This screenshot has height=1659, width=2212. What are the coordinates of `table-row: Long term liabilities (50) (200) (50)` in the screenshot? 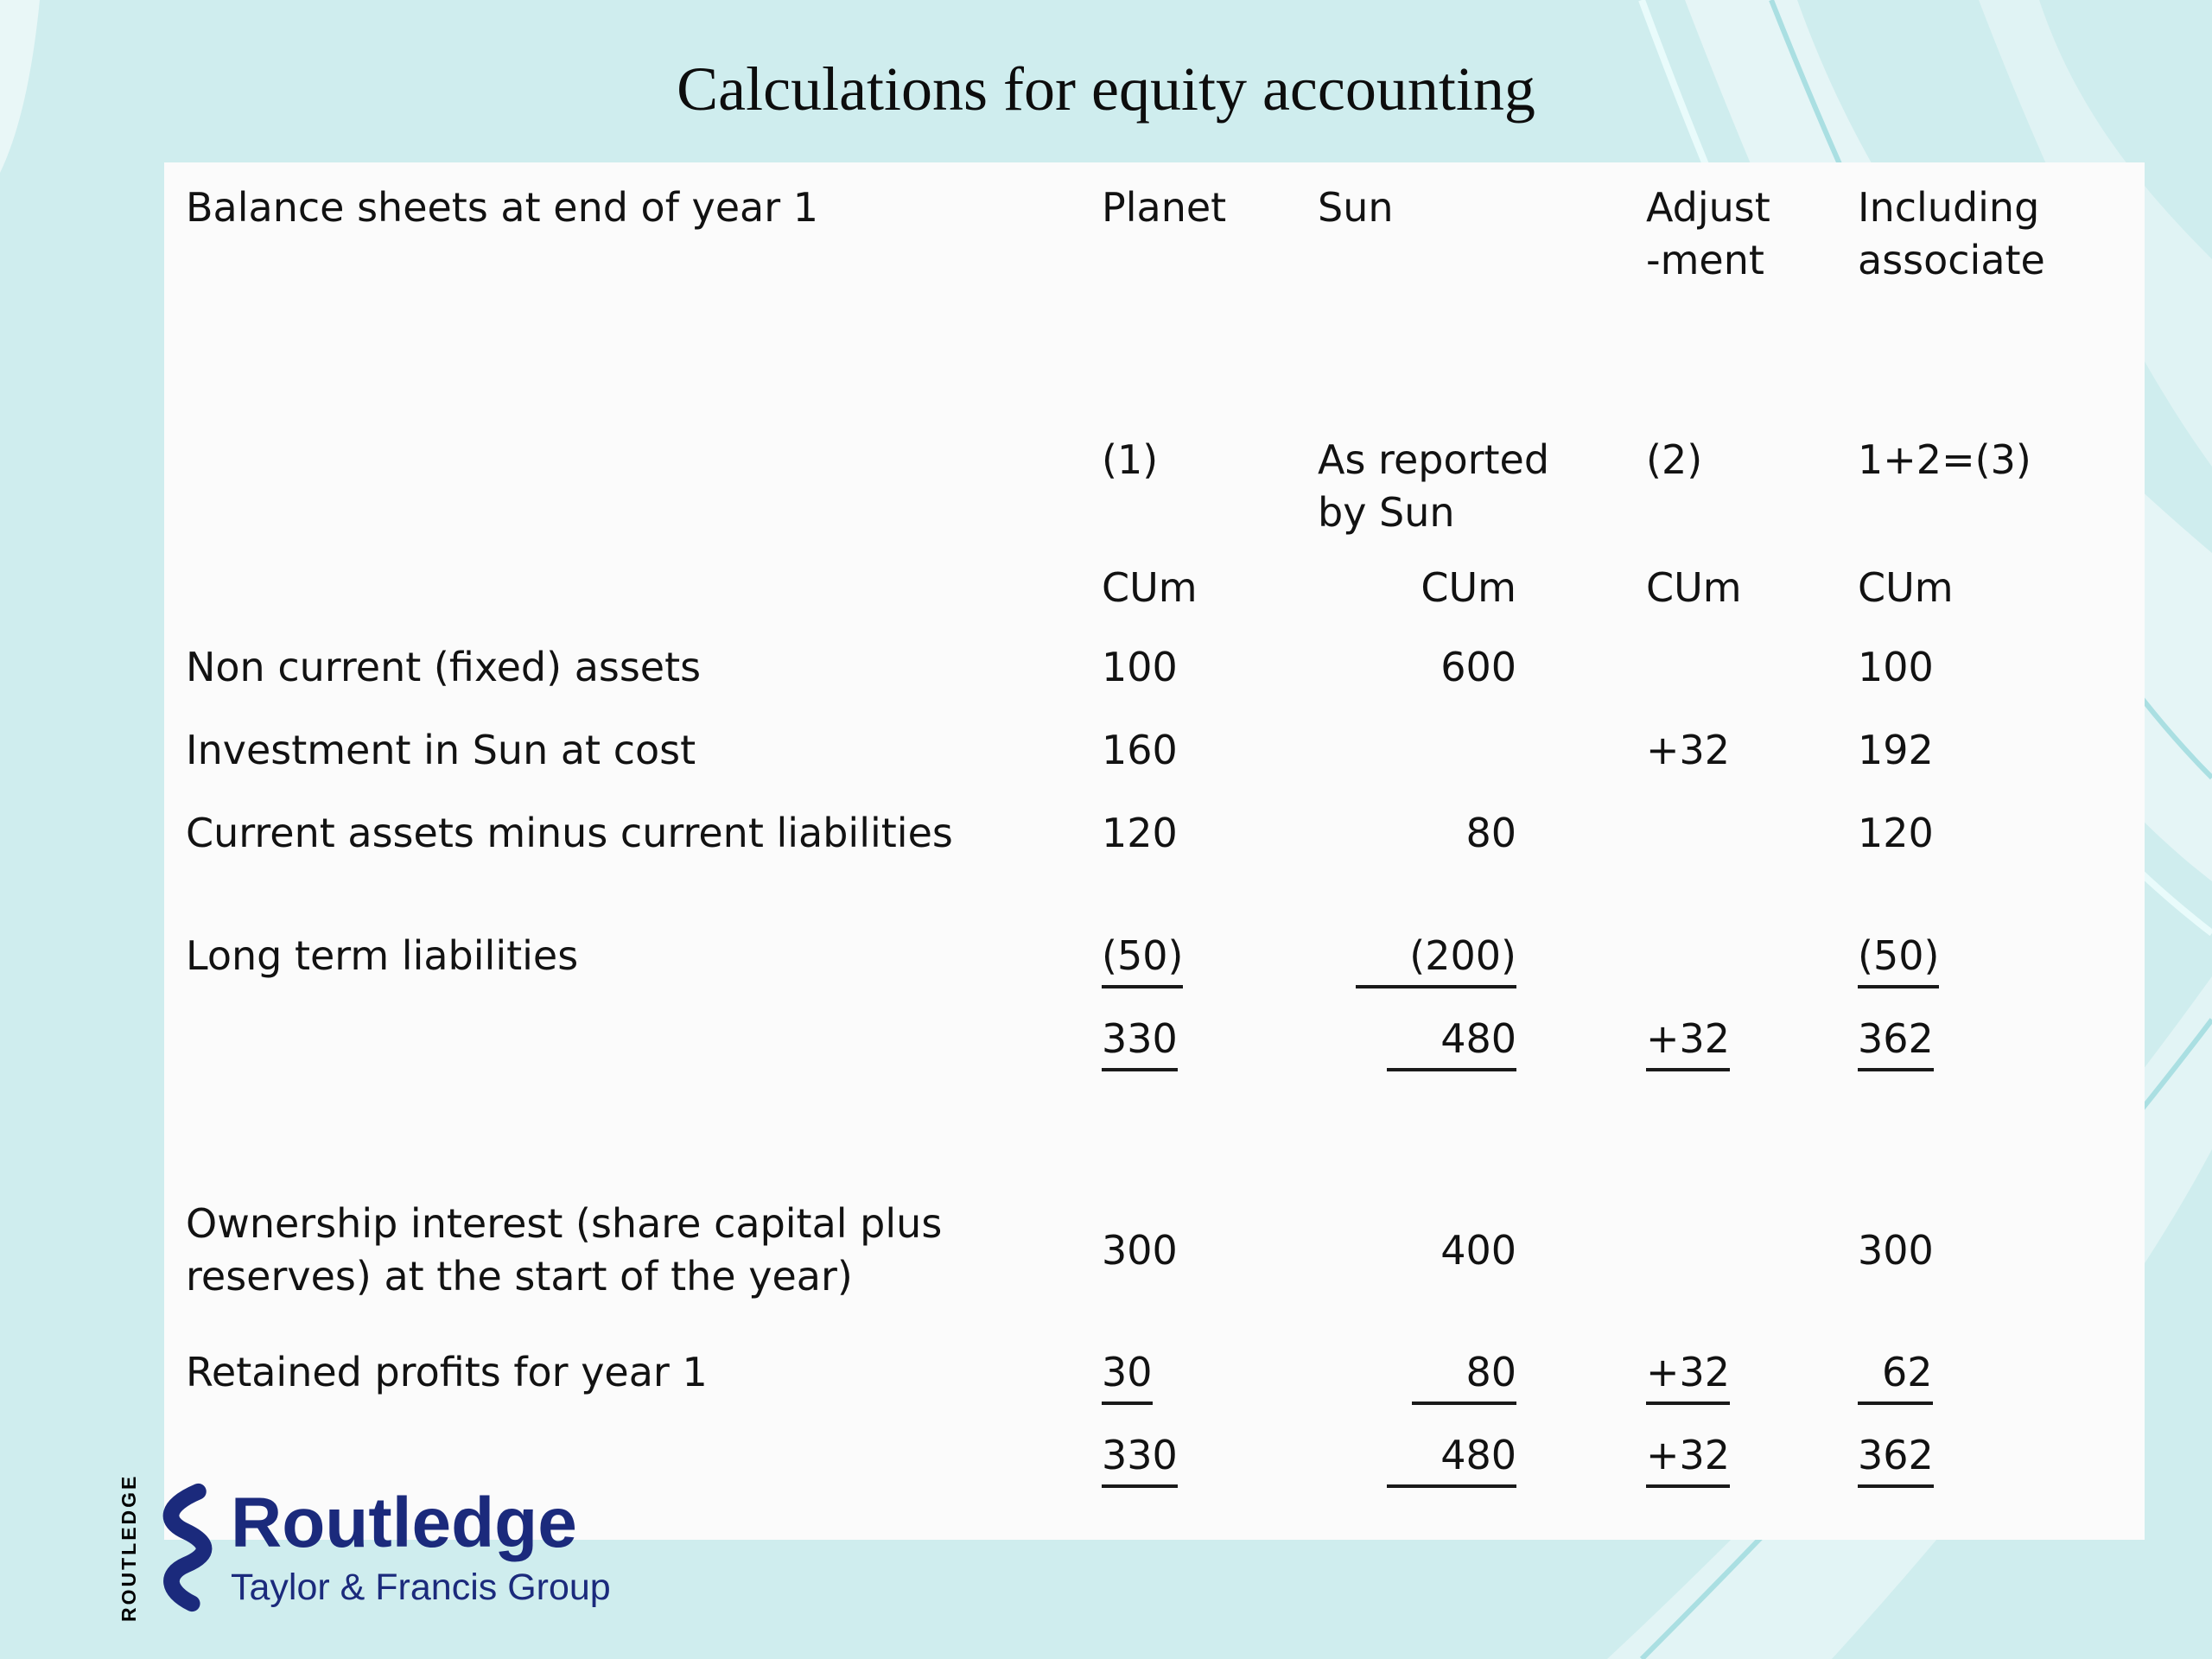 It's located at (1165, 971).